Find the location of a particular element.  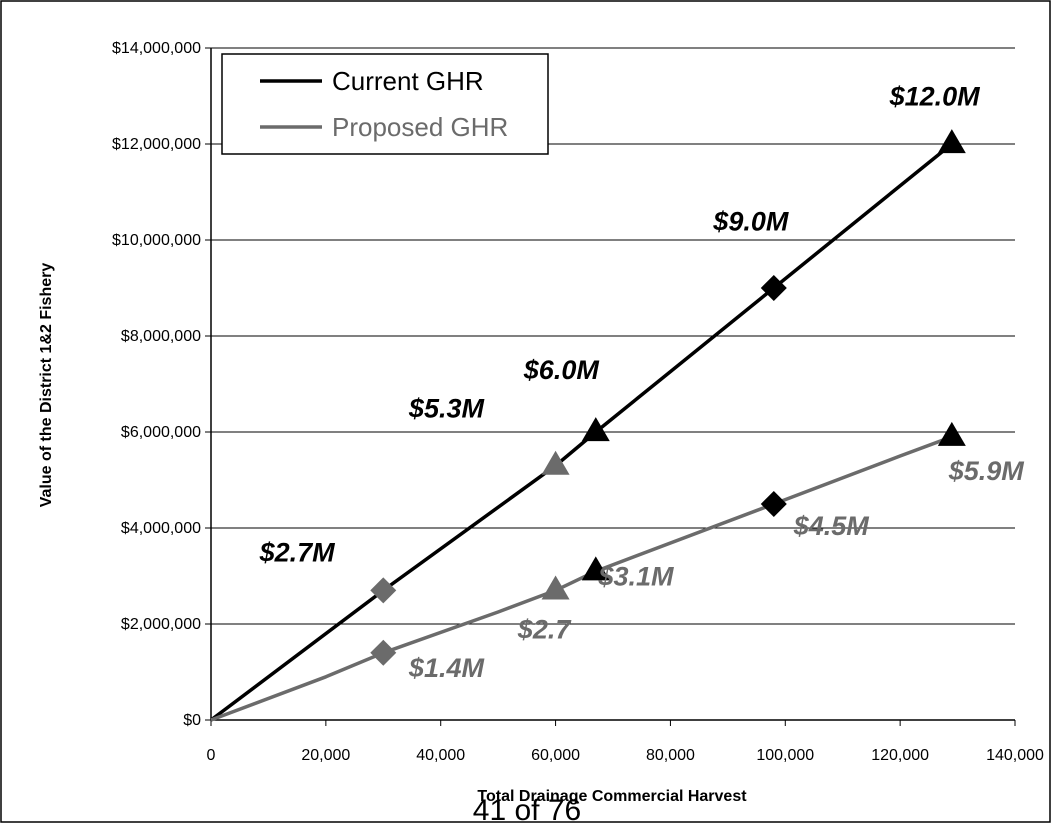

x-tick-label: 0 is located at coordinates (211, 755).